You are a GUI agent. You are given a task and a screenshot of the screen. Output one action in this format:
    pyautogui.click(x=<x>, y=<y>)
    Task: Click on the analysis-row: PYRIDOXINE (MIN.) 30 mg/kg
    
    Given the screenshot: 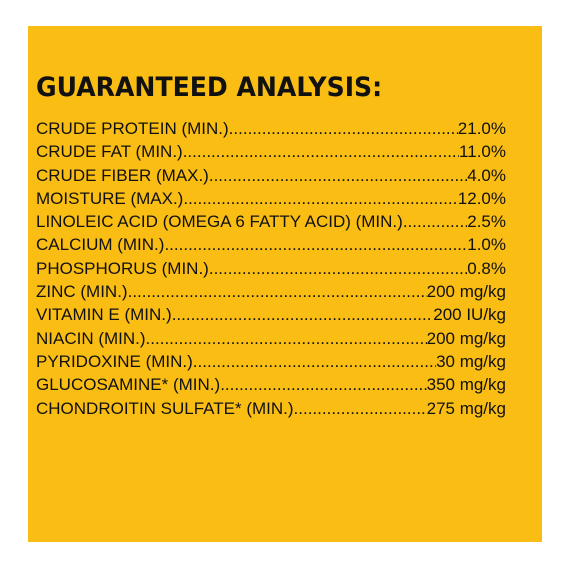 What is the action you would take?
    pyautogui.click(x=271, y=363)
    